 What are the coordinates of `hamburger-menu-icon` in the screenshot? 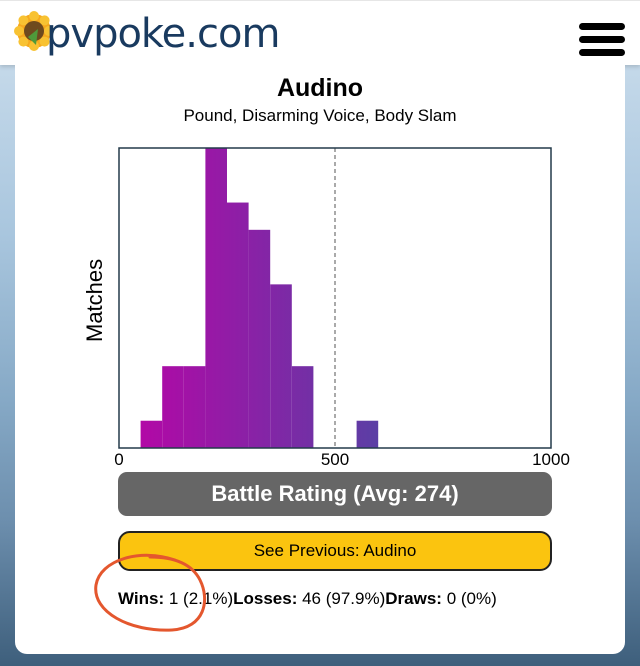 It's located at (602, 40).